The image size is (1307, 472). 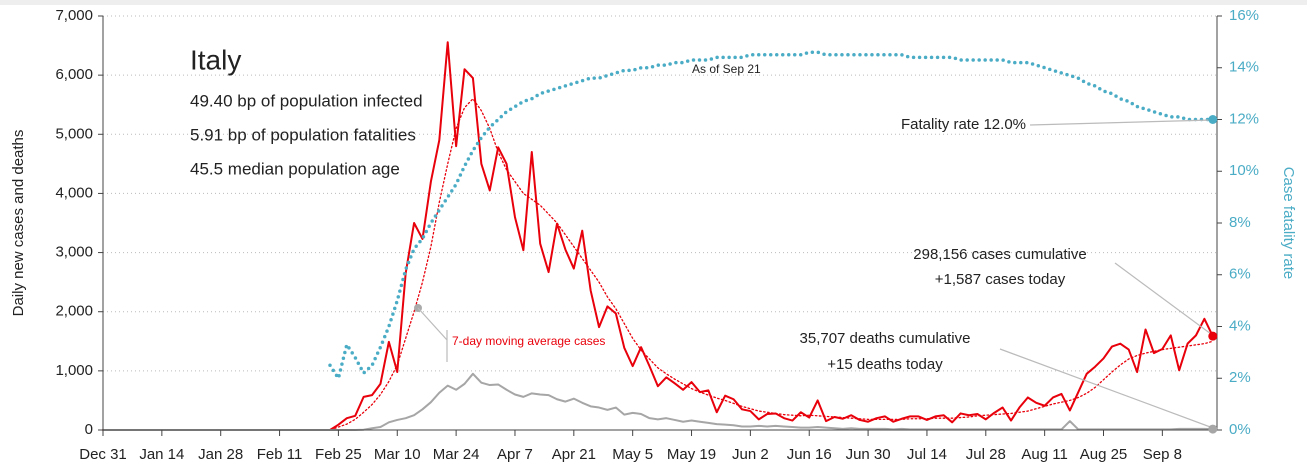 I want to click on y-tick-label: 6,000, so click(x=74, y=74).